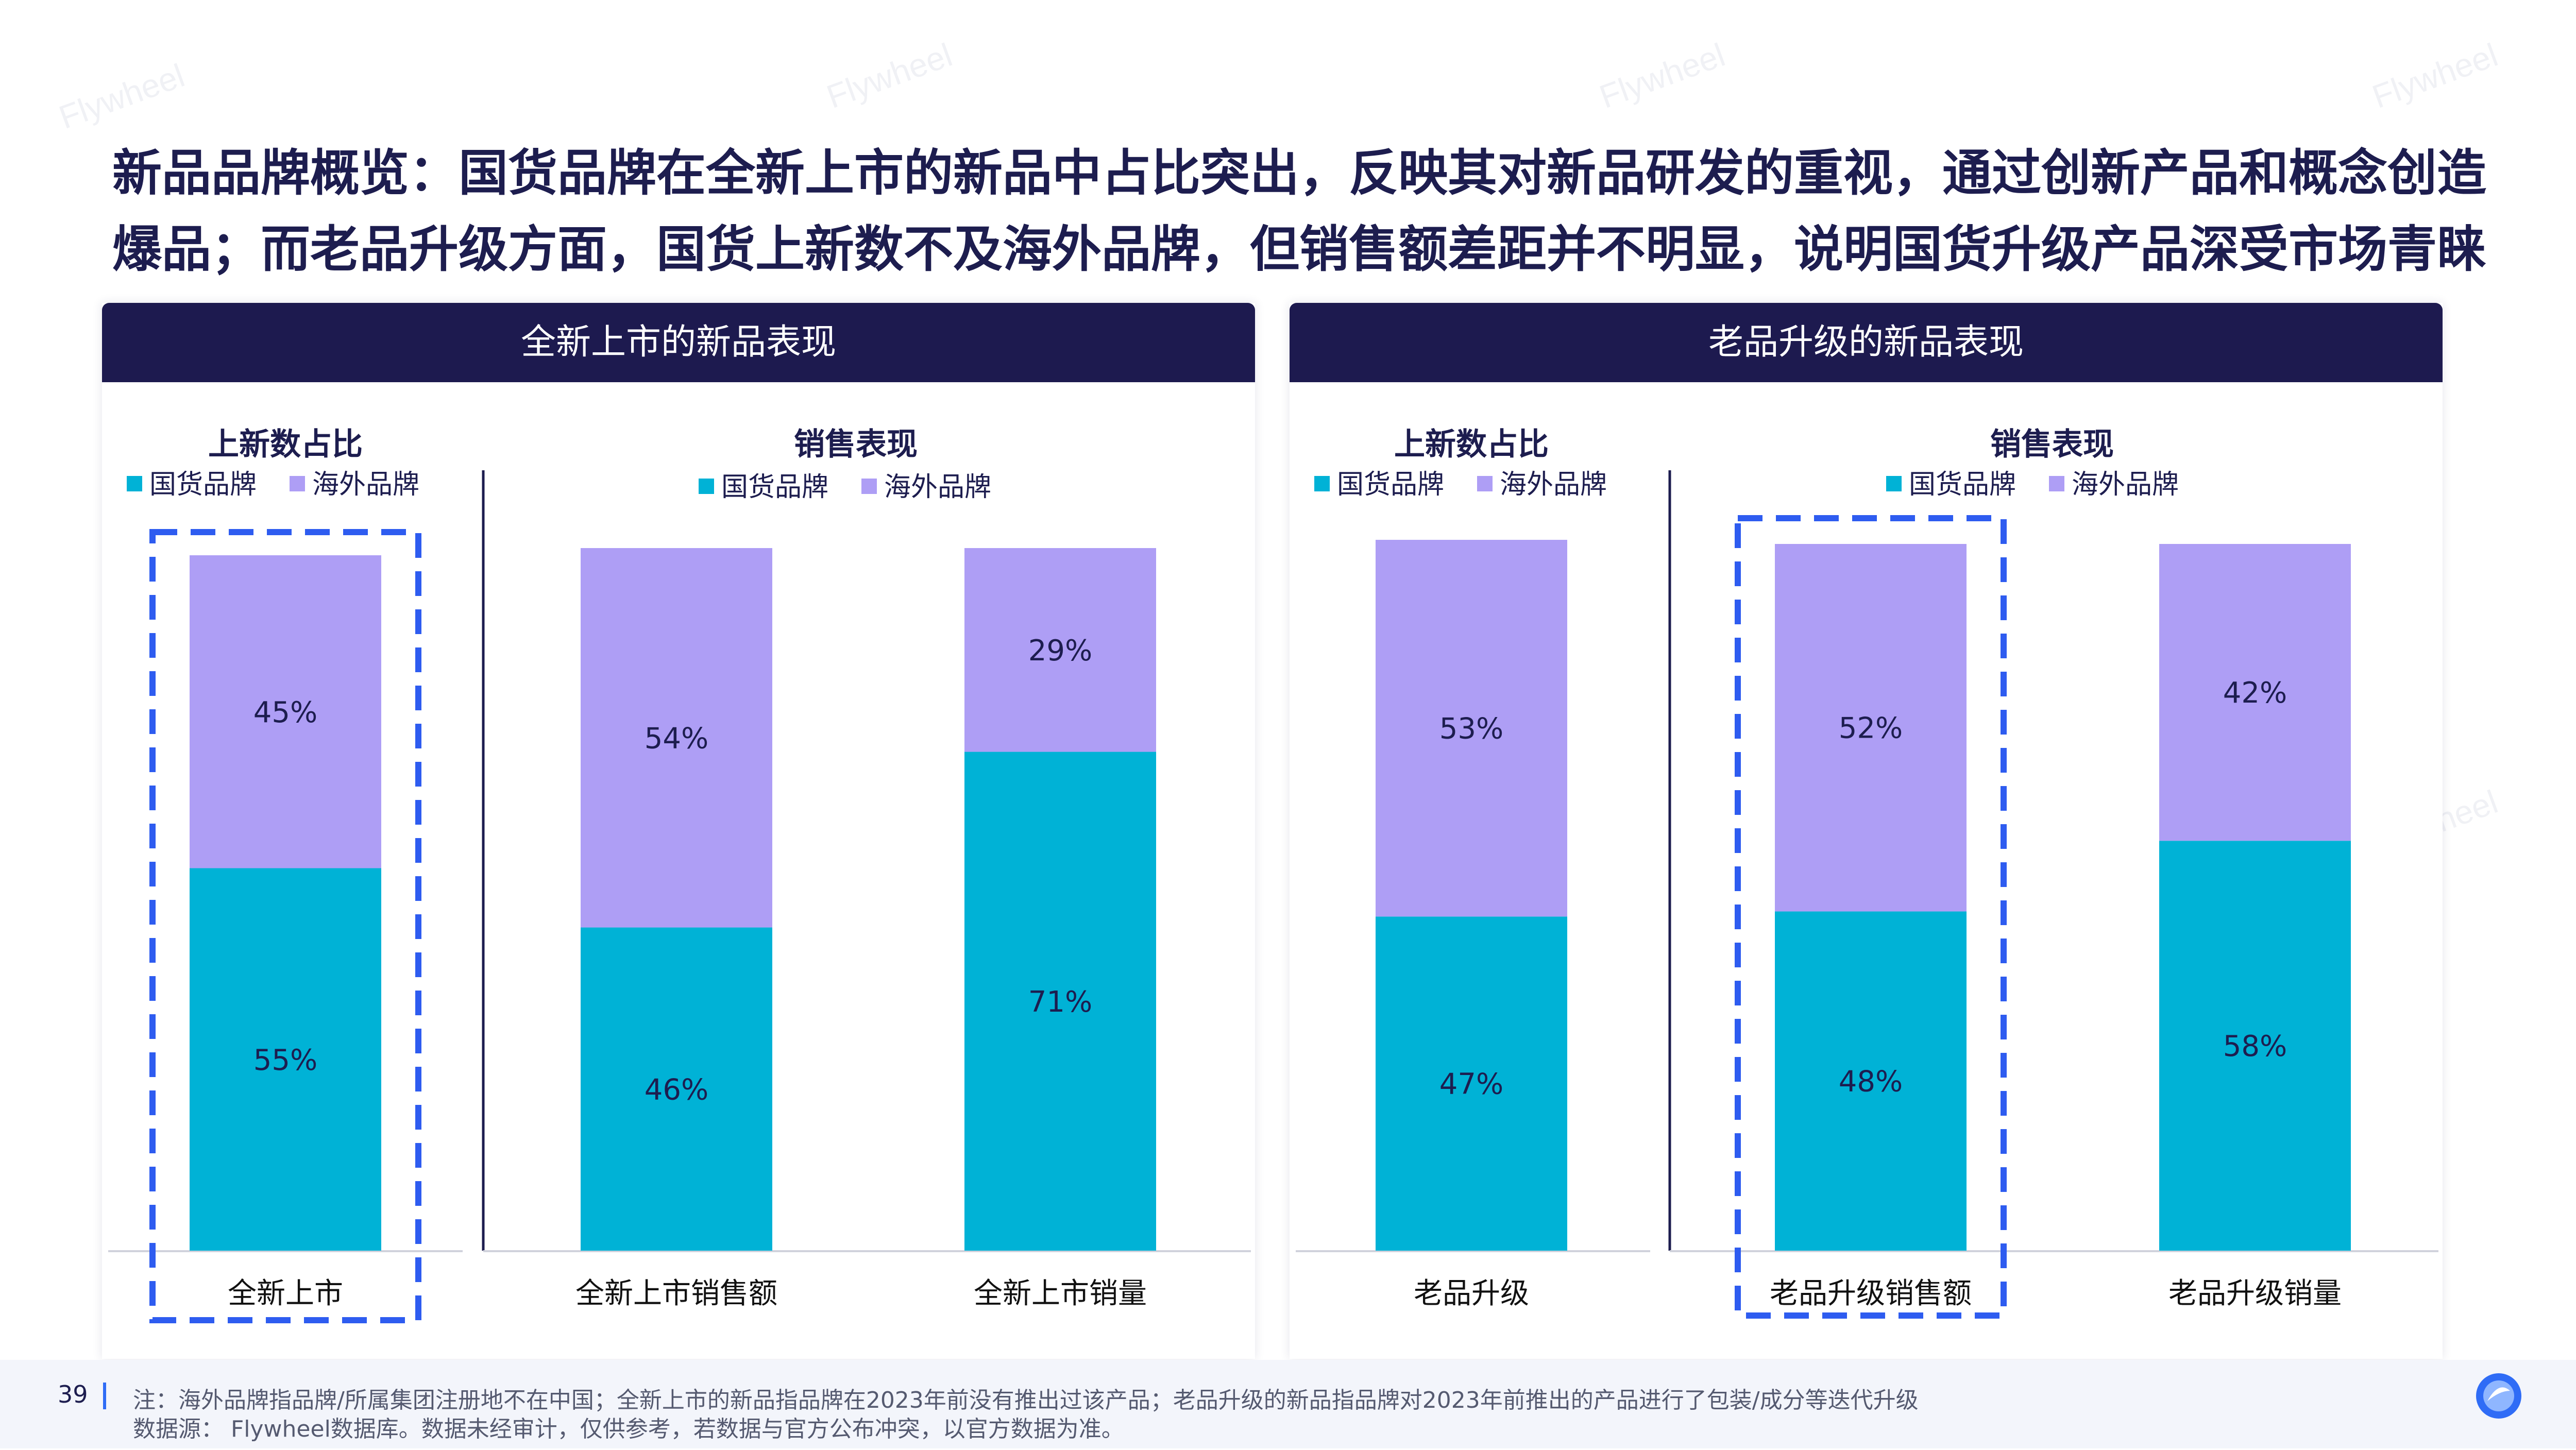  Describe the element at coordinates (286, 1294) in the screenshot. I see `category-label: 全新上市` at that location.